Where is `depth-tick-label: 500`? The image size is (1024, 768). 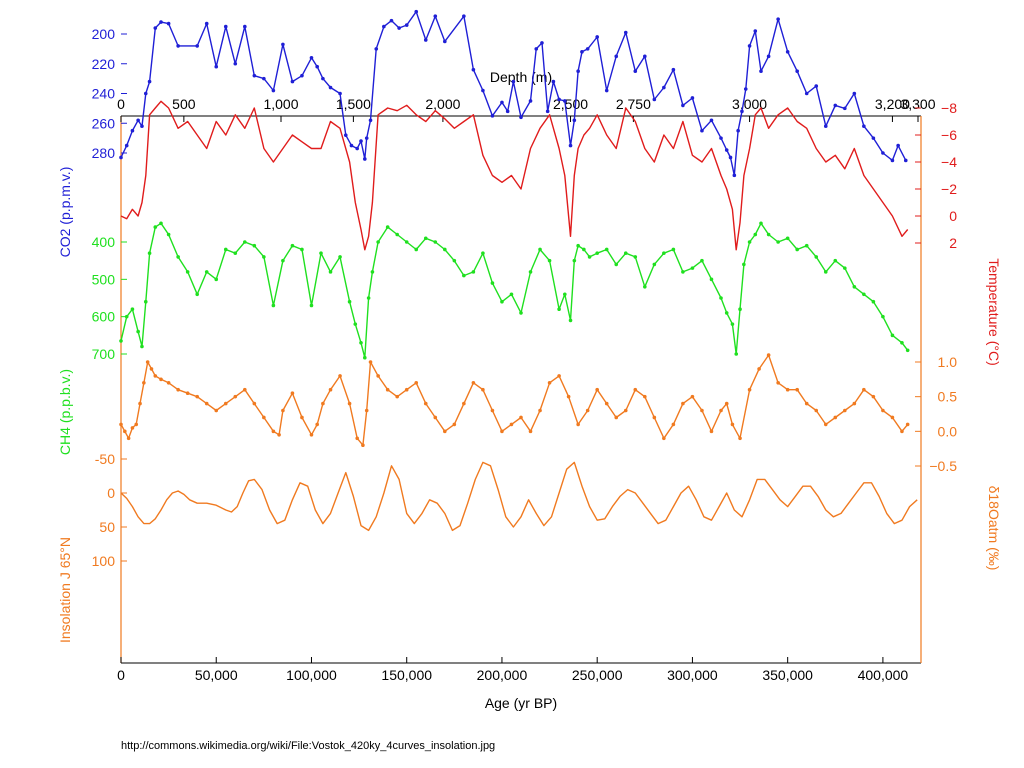
depth-tick-label: 500 is located at coordinates (184, 104).